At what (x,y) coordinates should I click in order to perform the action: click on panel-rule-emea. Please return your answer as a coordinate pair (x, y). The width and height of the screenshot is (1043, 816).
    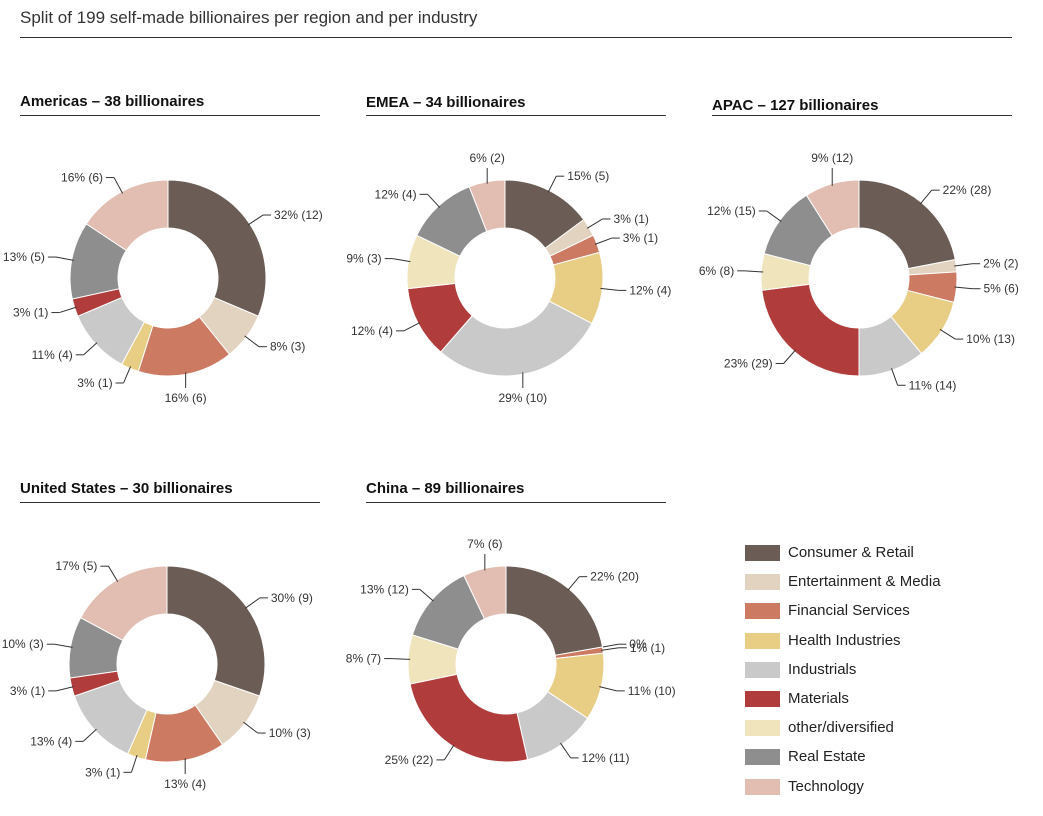
    Looking at the image, I should click on (516, 115).